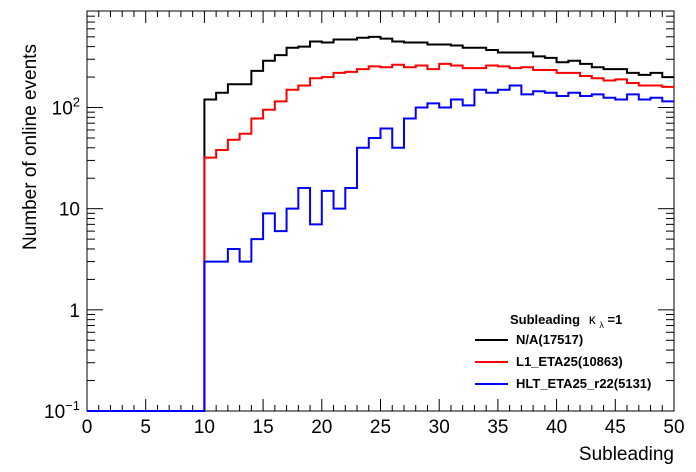 The height and width of the screenshot is (472, 696). I want to click on x-tick-labels: 0 5 10 15 20 25 30 35 40 45 50, so click(383, 427).